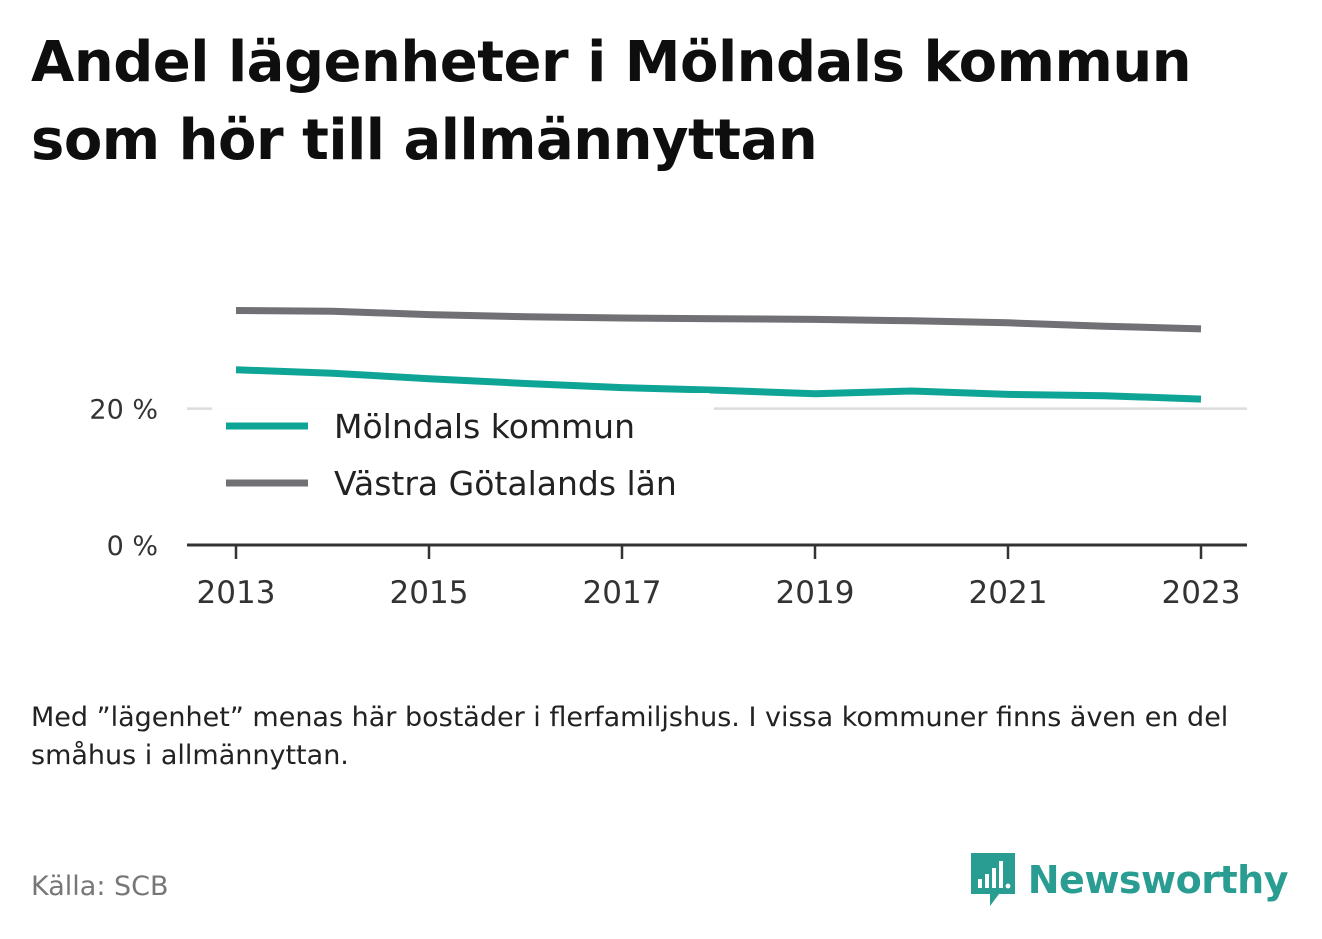 The image size is (1322, 939). I want to click on newsworthy-logo-icon, so click(992, 879).